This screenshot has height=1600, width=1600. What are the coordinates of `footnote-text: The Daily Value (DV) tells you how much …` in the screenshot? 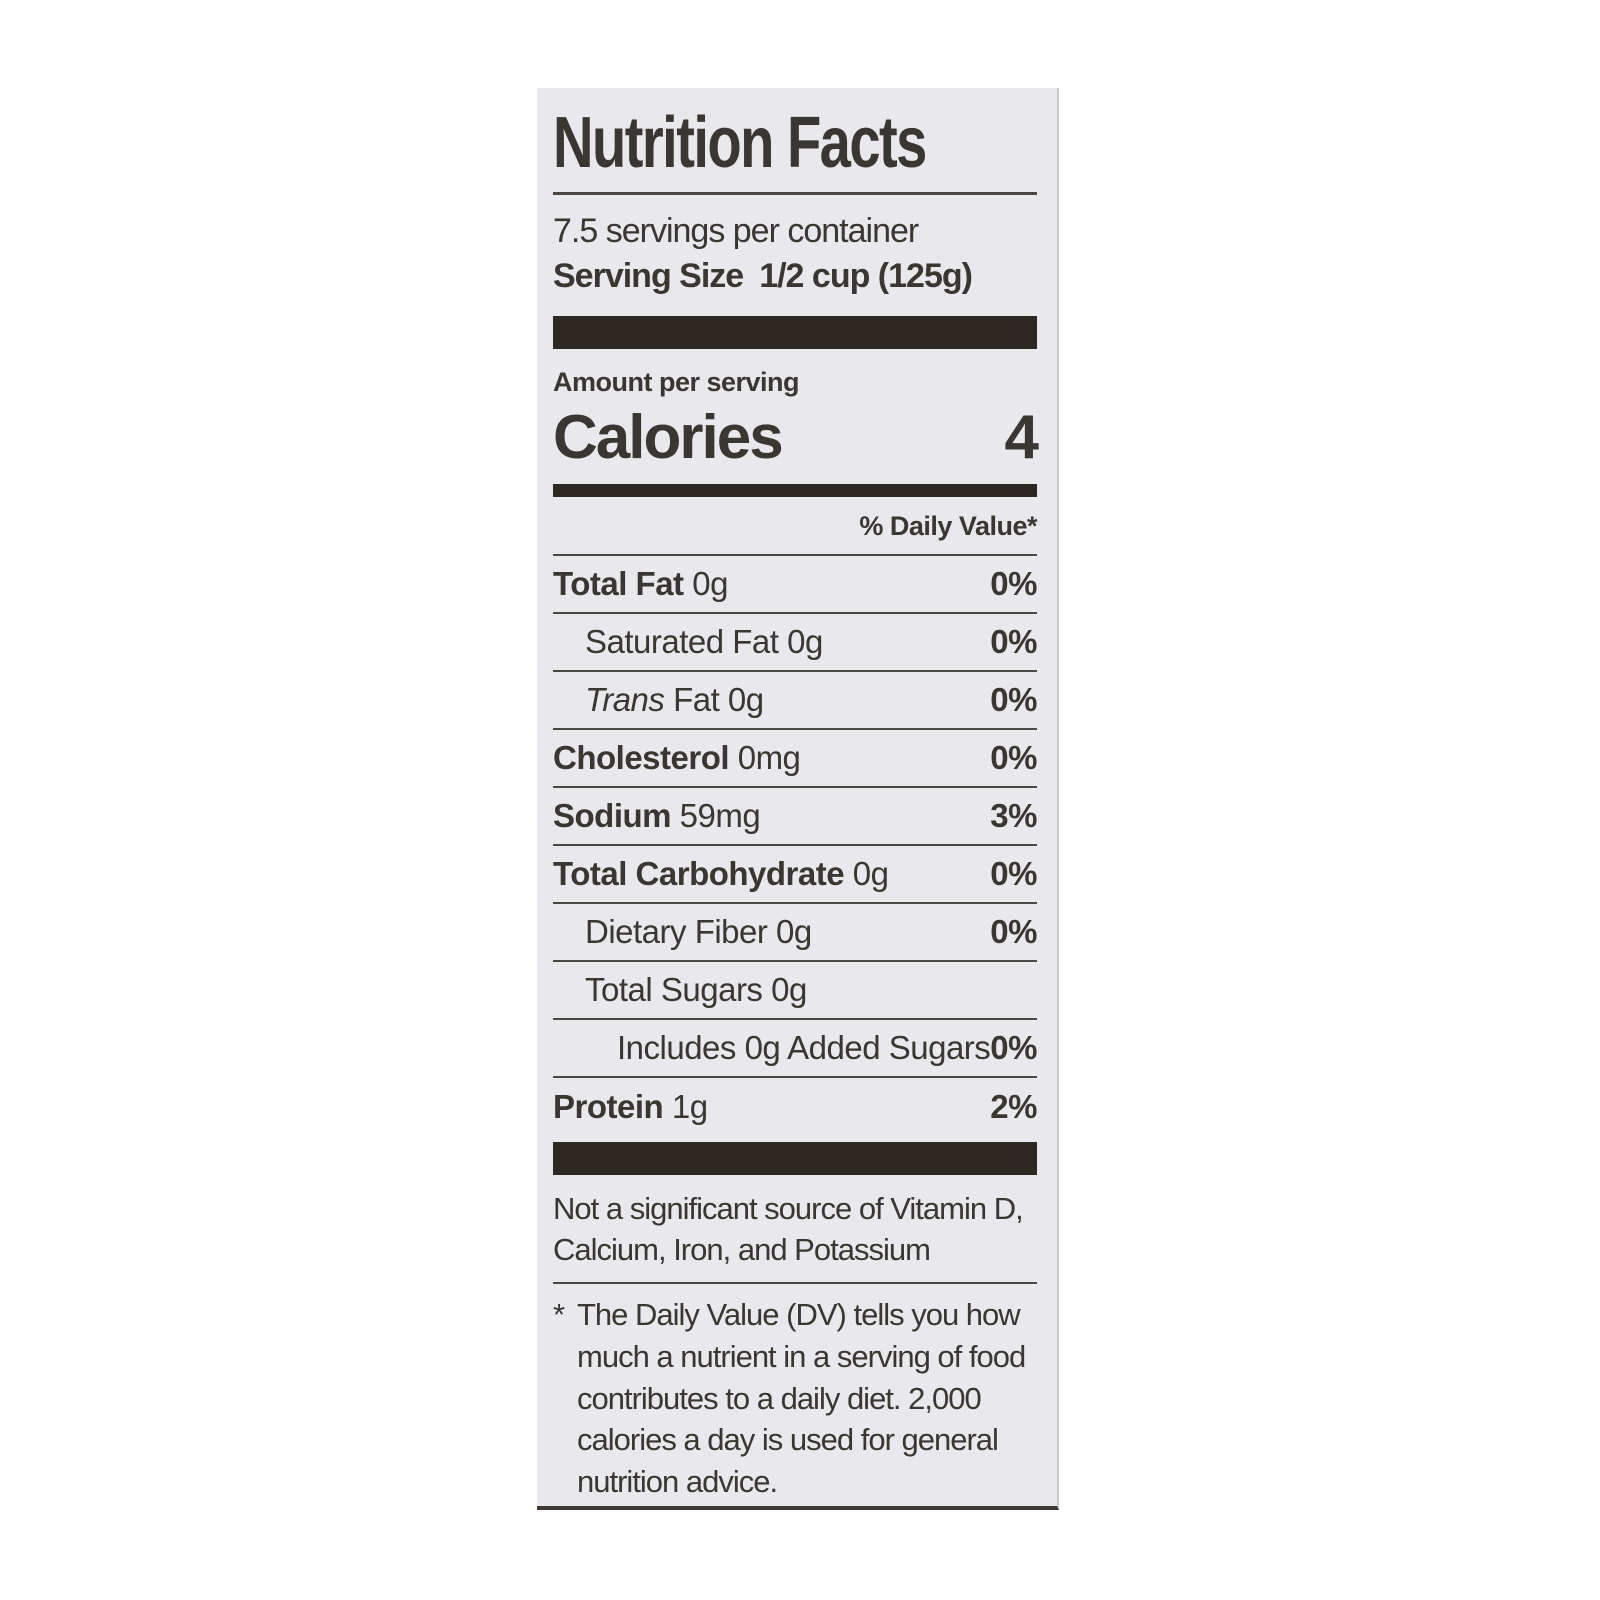 It's located at (801, 1398).